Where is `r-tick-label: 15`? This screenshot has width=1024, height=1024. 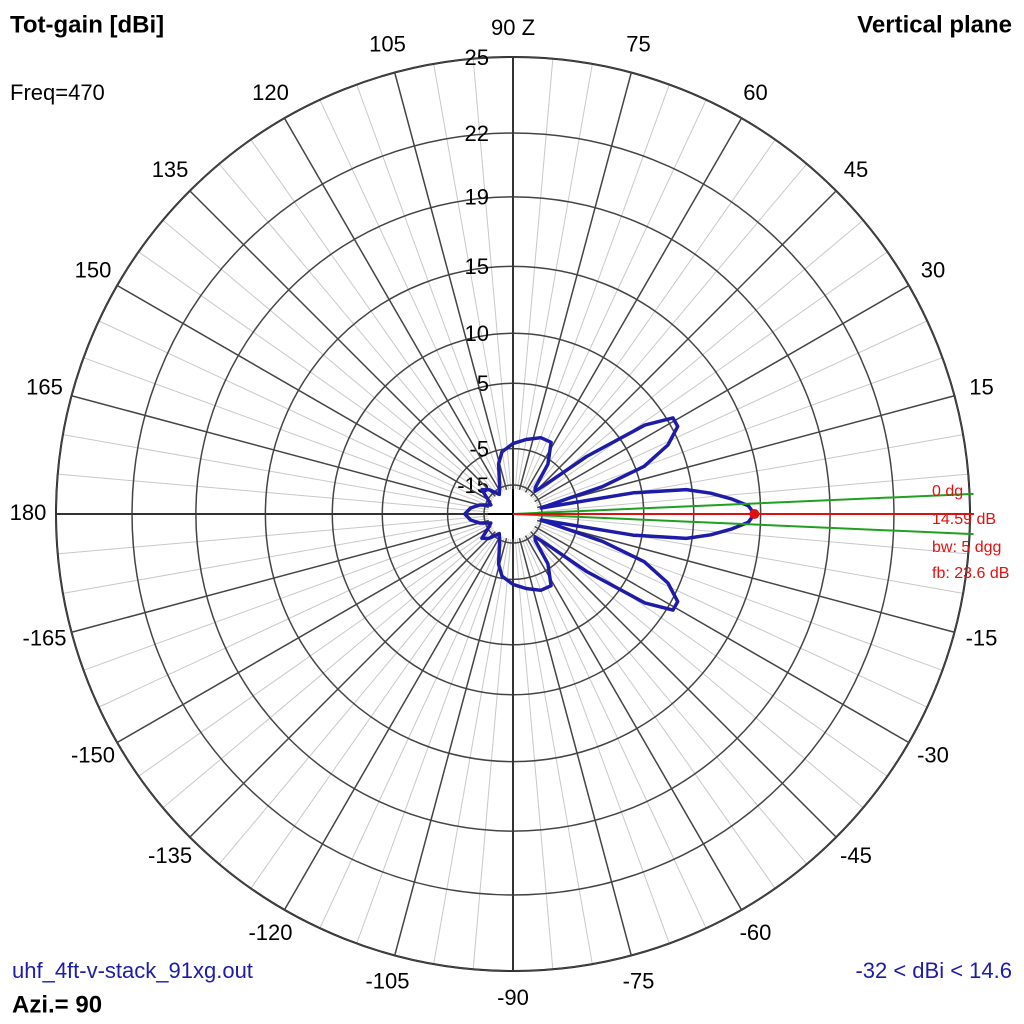
r-tick-label: 15 is located at coordinates (477, 266).